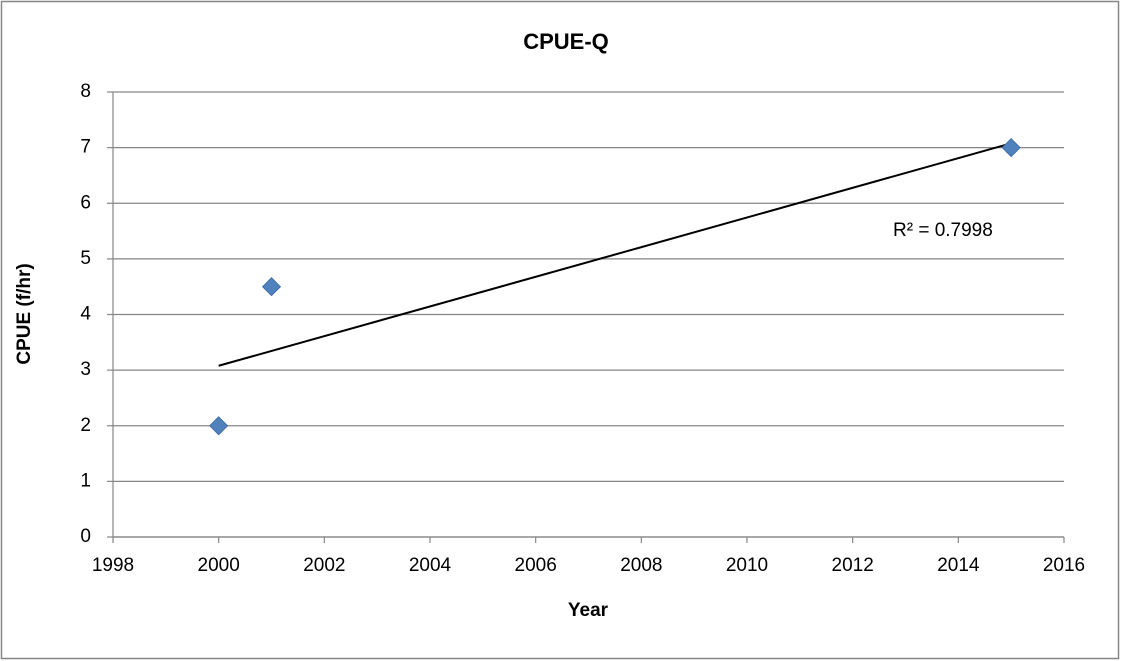  What do you see at coordinates (747, 565) in the screenshot?
I see `x-tick-label: 2010` at bounding box center [747, 565].